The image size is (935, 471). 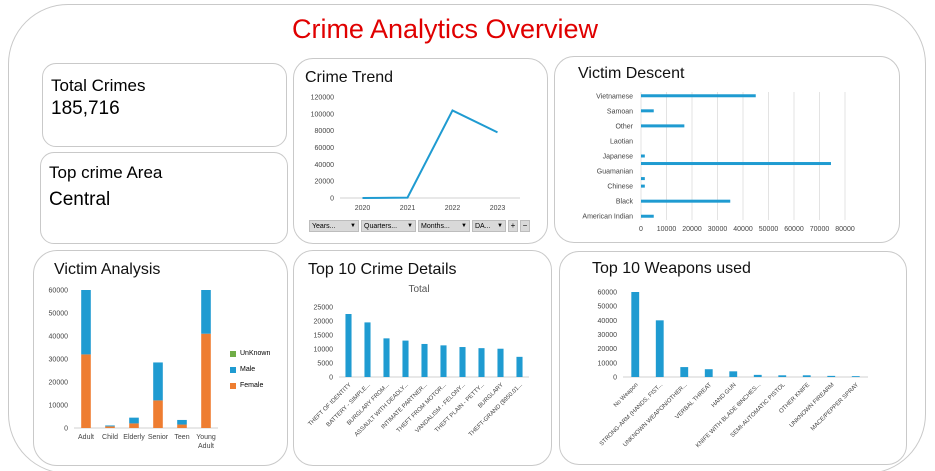 What do you see at coordinates (820, 229) in the screenshot?
I see `x-tick-label: 70000` at bounding box center [820, 229].